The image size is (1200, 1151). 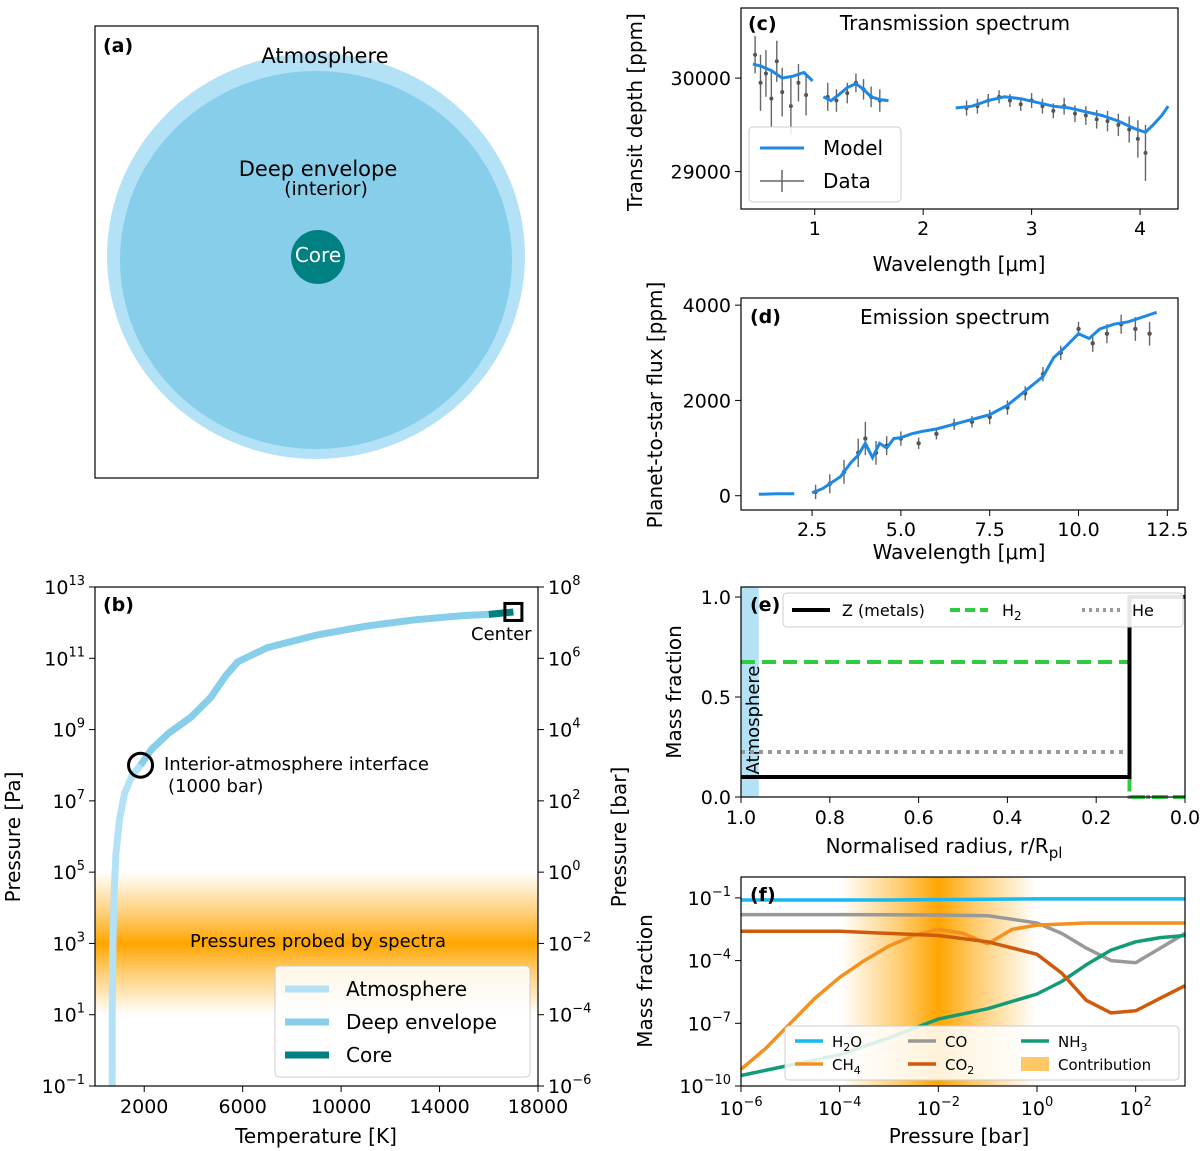 I want to click on x-tick-label-3: 0.4, so click(x=1007, y=818).